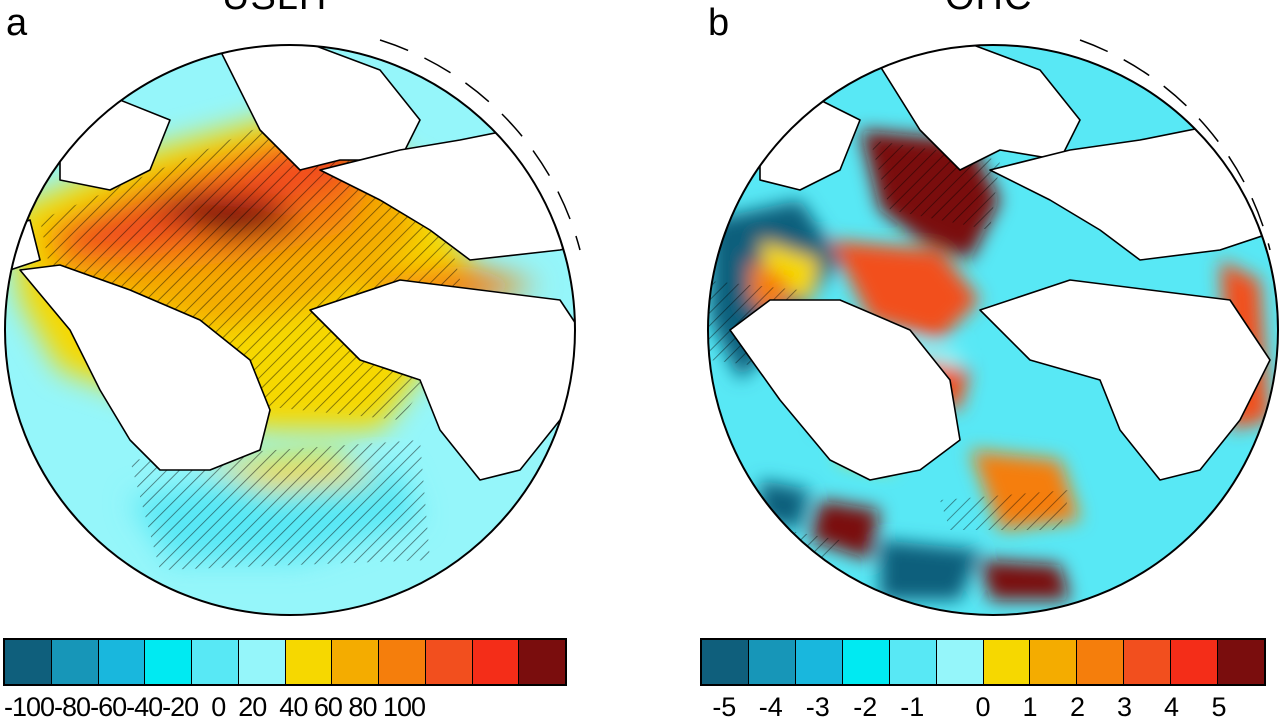 This screenshot has width=1280, height=724. What do you see at coordinates (724, 707) in the screenshot?
I see `colorbar-tick: -5` at bounding box center [724, 707].